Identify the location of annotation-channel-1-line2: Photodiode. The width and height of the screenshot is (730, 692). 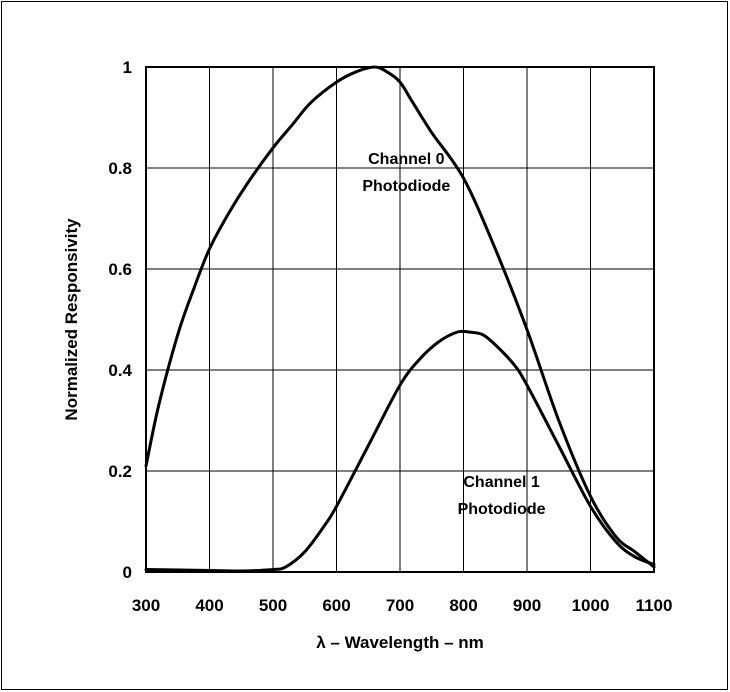
(502, 509).